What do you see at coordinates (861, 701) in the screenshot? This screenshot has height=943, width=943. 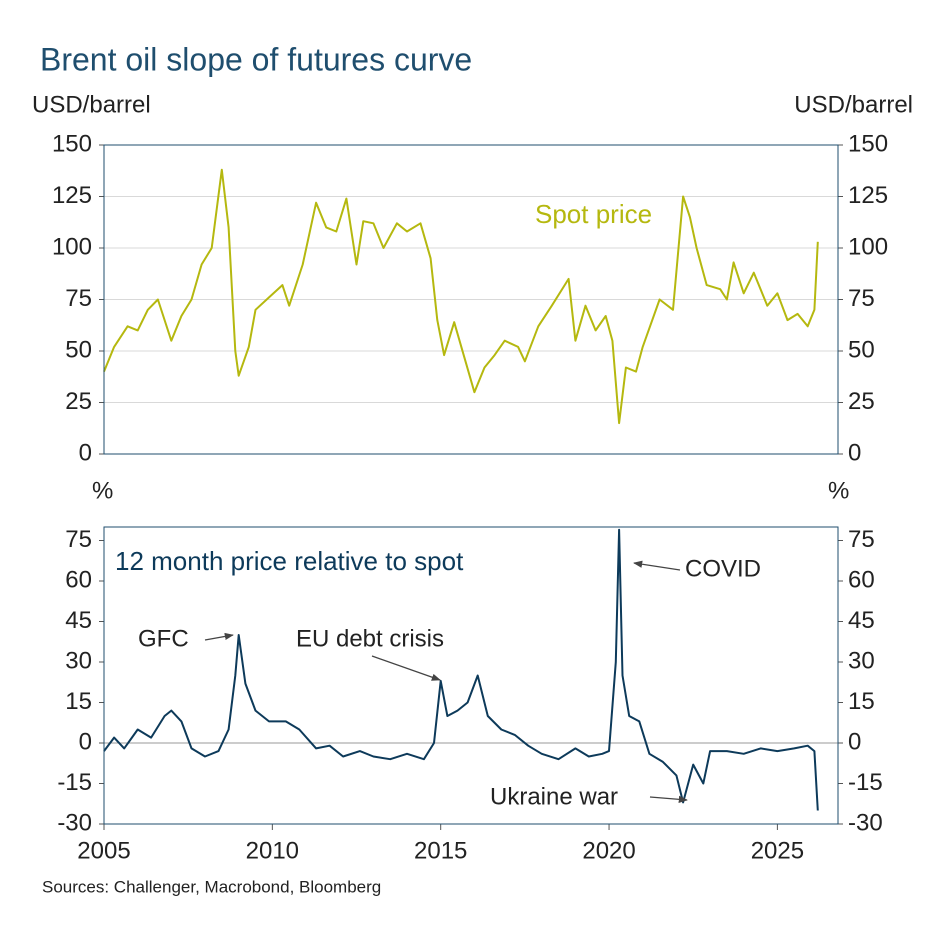 I see `y2-tick-label: 15` at bounding box center [861, 701].